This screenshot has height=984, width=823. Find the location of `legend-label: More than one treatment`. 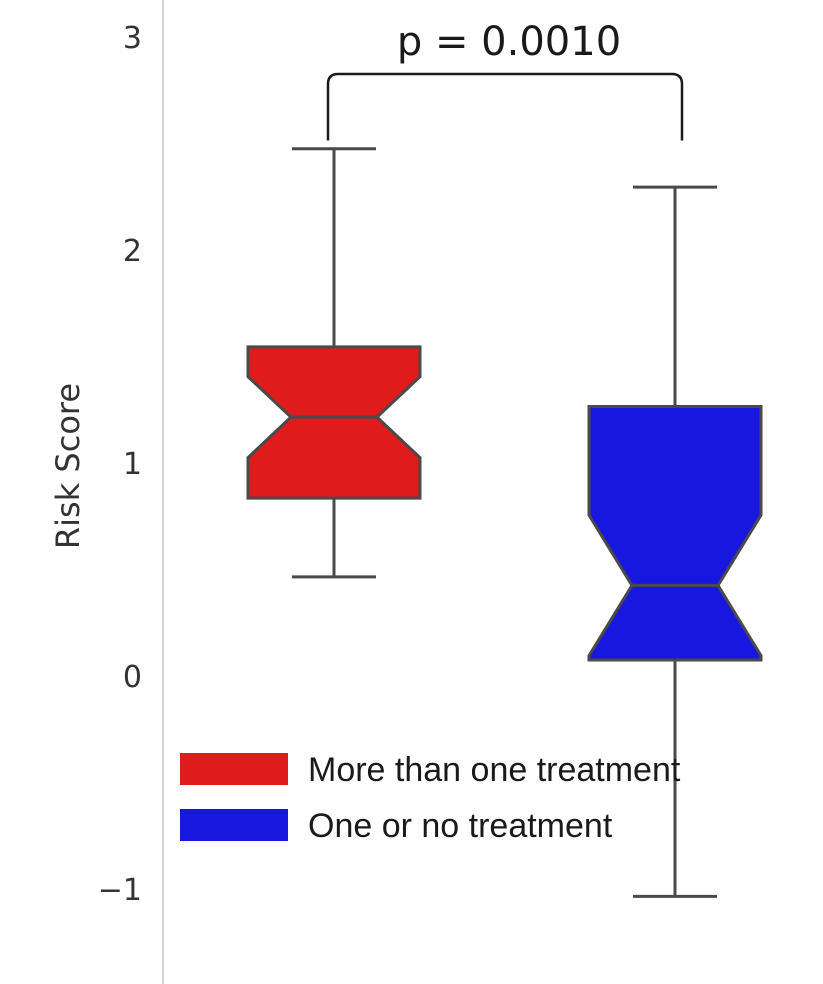

legend-label: More than one treatment is located at coordinates (494, 770).